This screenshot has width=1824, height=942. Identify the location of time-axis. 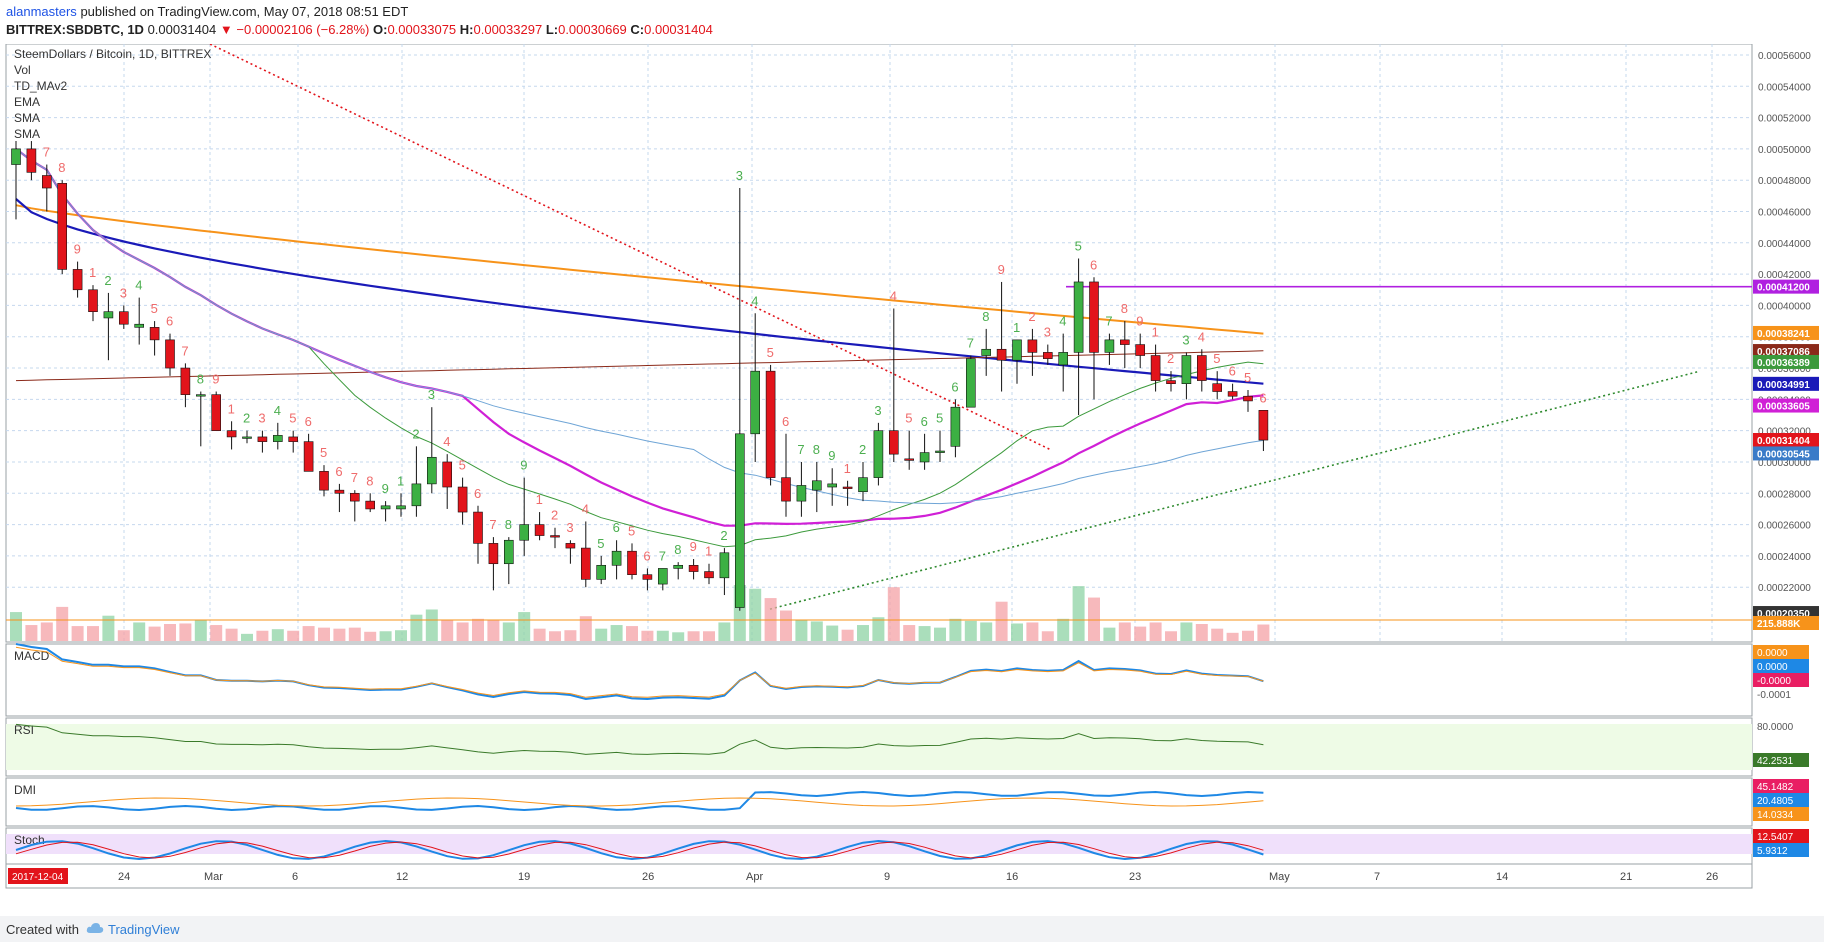
(879, 876).